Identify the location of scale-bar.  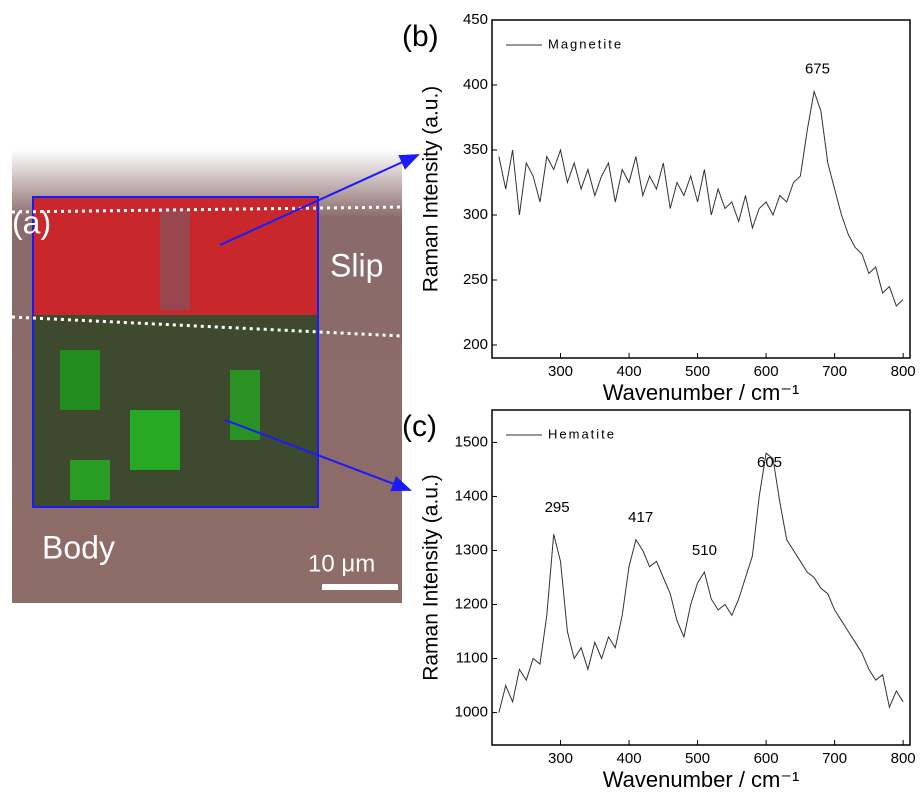
(360, 587).